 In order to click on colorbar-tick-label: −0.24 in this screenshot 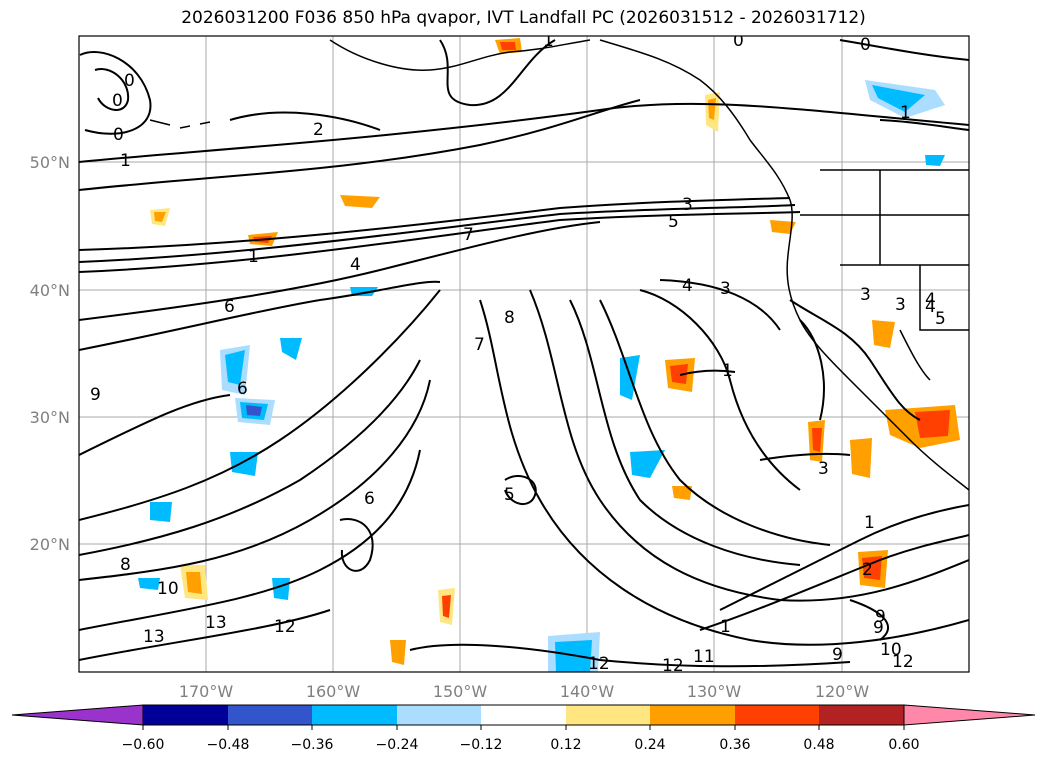, I will do `click(397, 745)`.